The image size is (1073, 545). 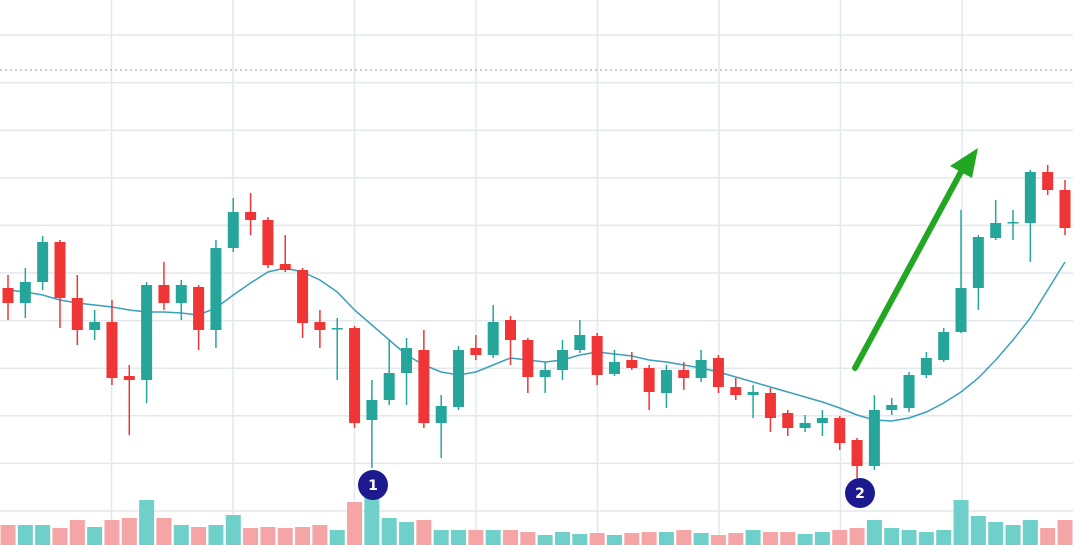 What do you see at coordinates (908, 269) in the screenshot?
I see `arrow-shaft` at bounding box center [908, 269].